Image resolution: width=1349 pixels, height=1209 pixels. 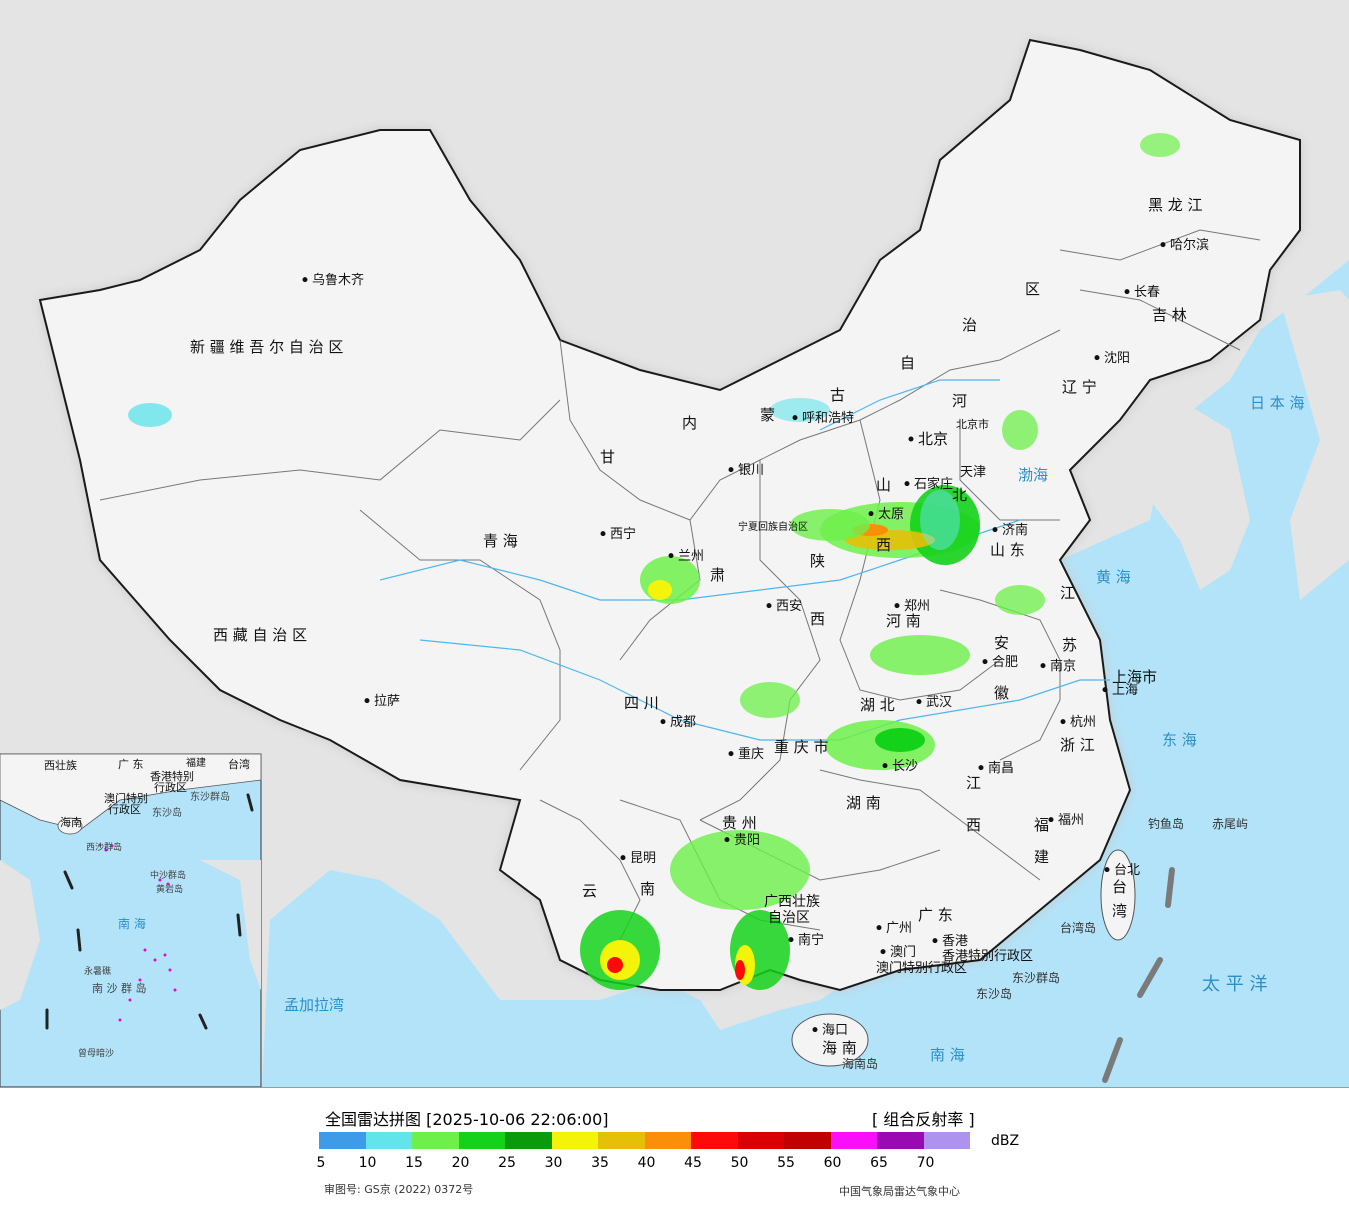 I want to click on hefei-label: 合肥, so click(x=1005, y=662).